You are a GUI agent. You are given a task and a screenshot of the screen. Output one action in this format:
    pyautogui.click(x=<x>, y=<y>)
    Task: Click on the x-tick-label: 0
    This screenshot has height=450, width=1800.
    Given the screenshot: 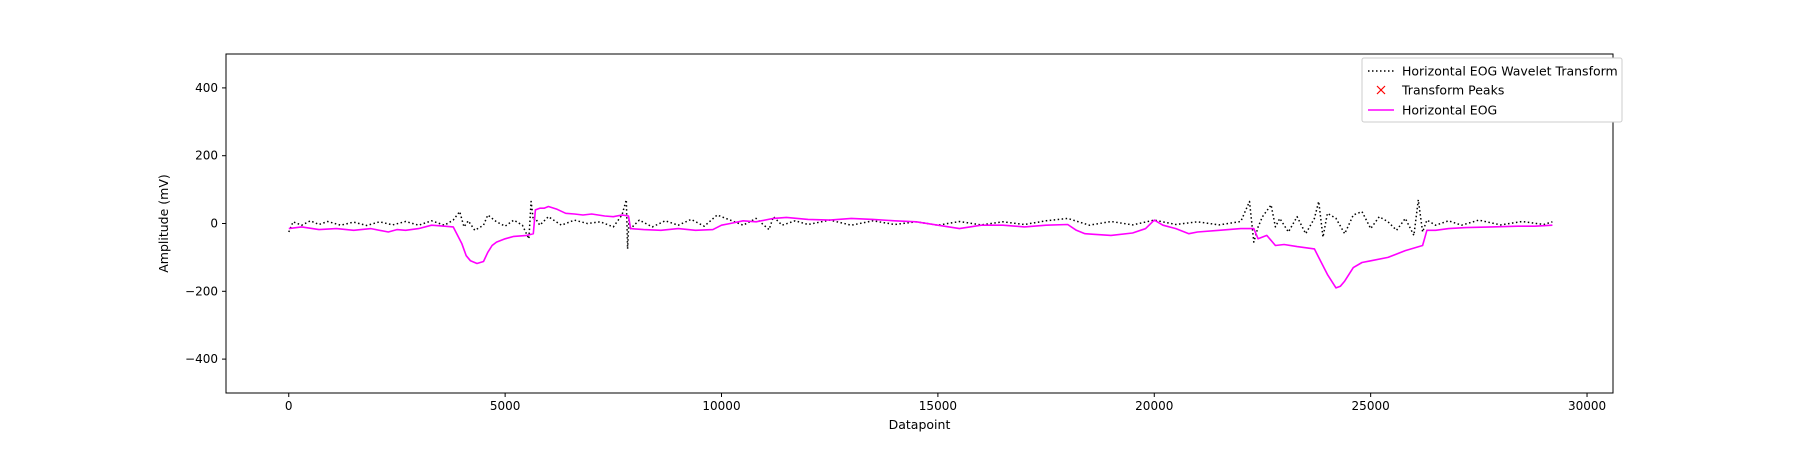 What is the action you would take?
    pyautogui.click(x=289, y=406)
    